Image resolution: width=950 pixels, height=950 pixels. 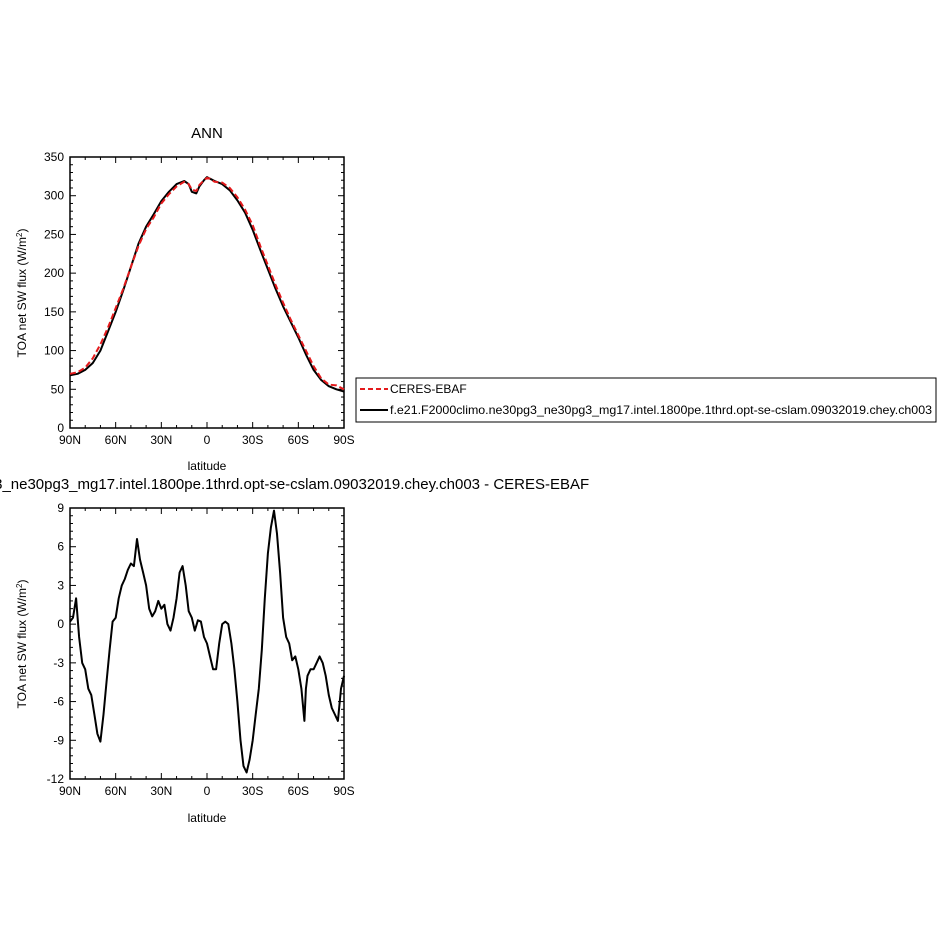 What do you see at coordinates (116, 791) in the screenshot?
I see `bottom-chart-x-tick-label: 60N` at bounding box center [116, 791].